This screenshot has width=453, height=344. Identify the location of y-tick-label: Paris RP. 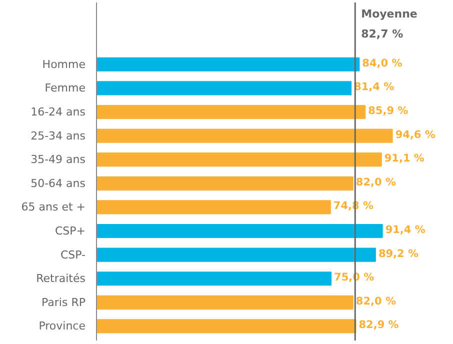
(64, 302).